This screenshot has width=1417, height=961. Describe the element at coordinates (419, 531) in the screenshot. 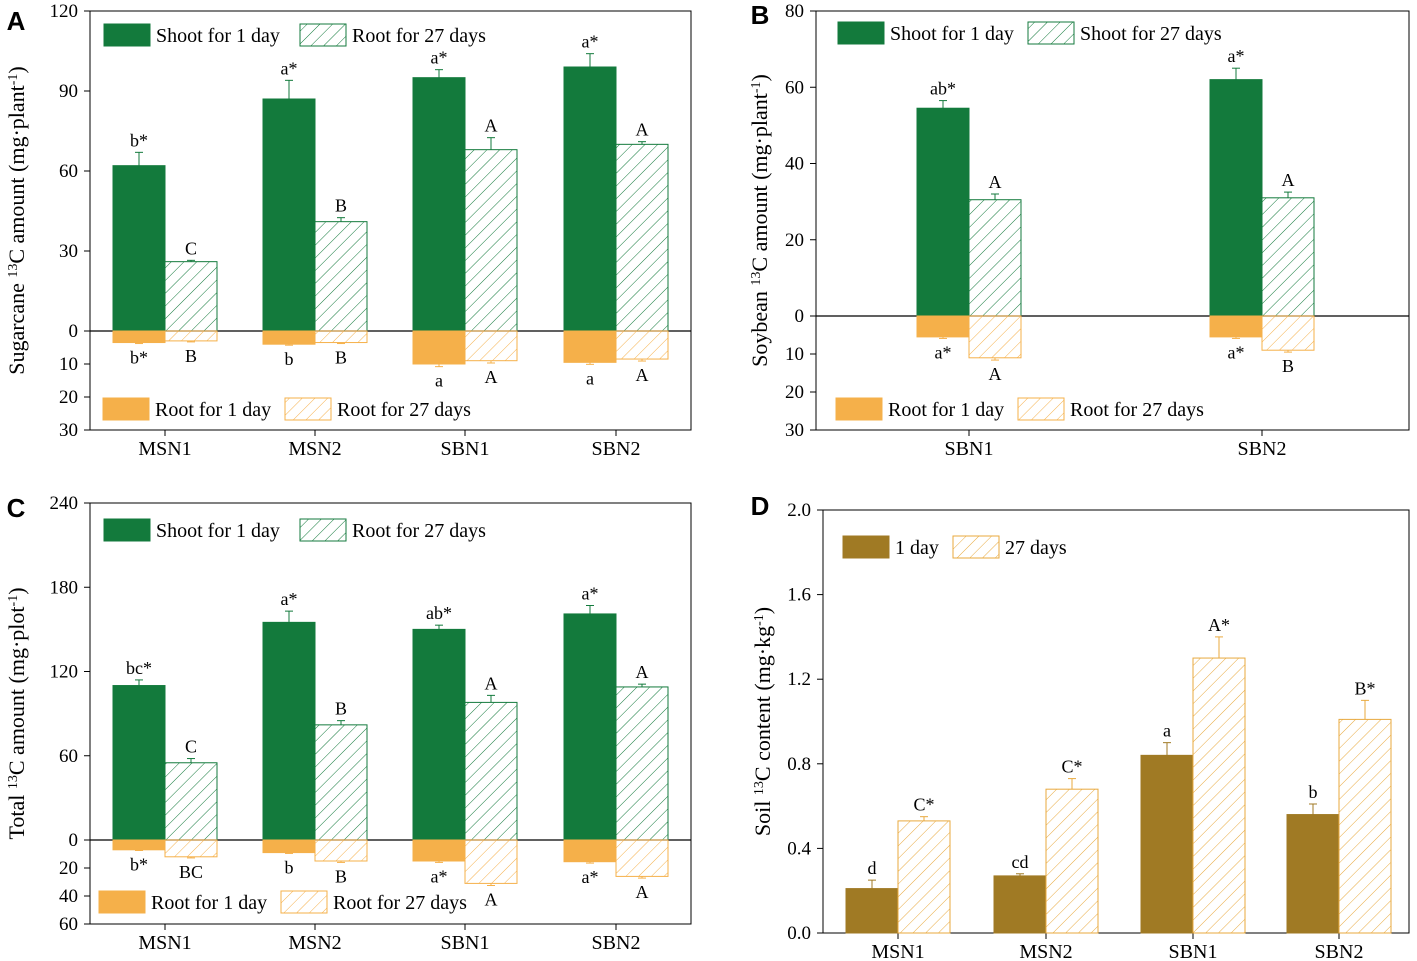

I see `panel-c-legend-top-2-label: Root for 27 days` at that location.